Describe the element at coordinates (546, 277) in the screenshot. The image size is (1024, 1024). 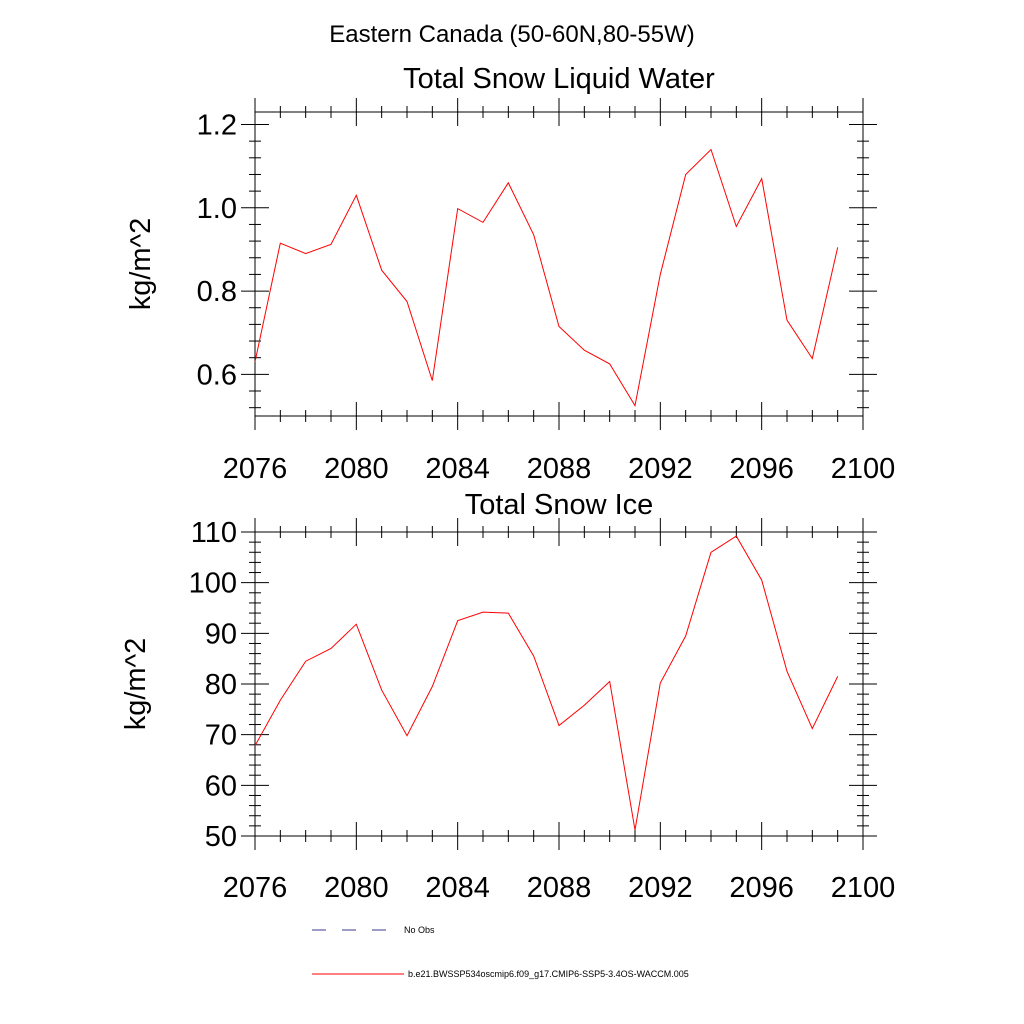
I see `series-line` at that location.